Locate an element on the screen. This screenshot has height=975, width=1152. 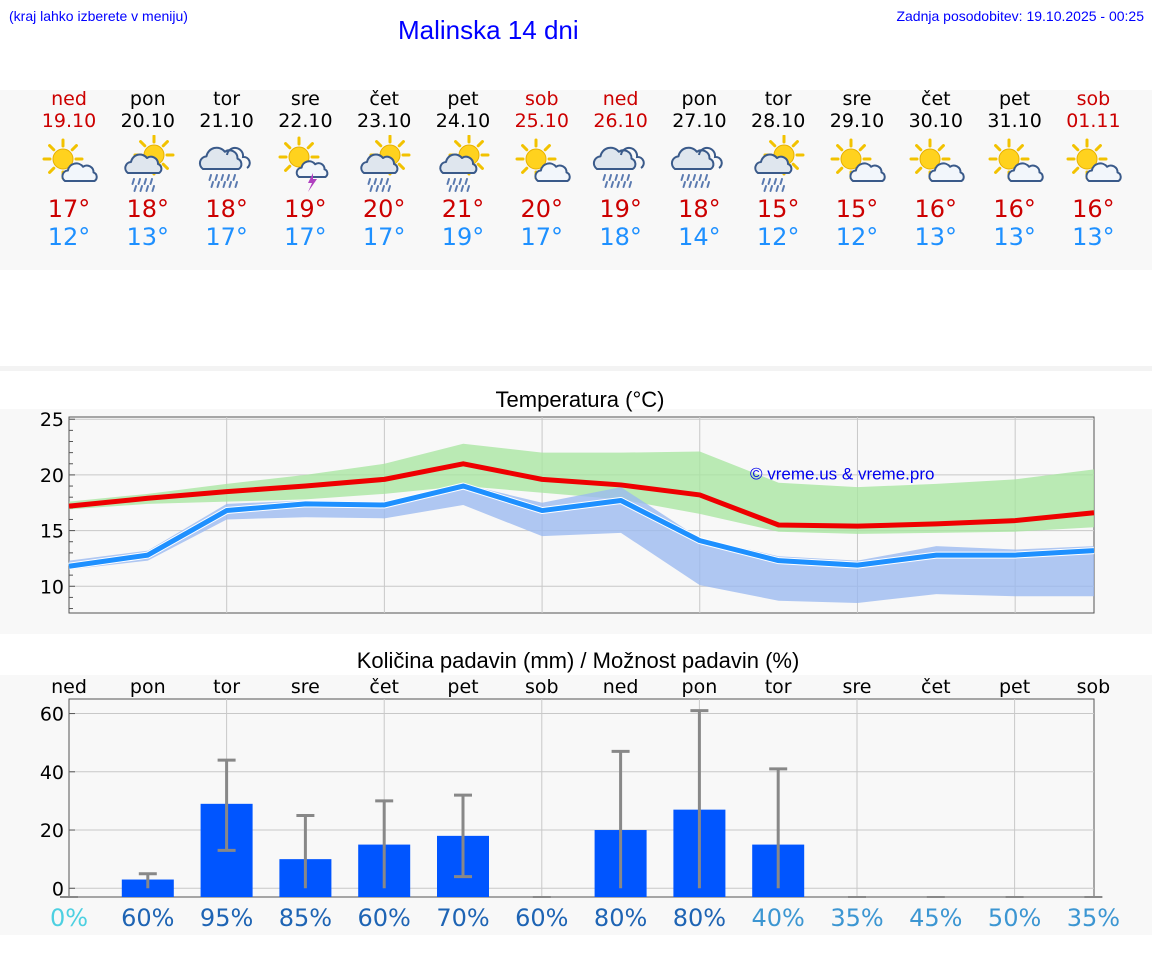
precip-chance: 0% is located at coordinates (69, 918).